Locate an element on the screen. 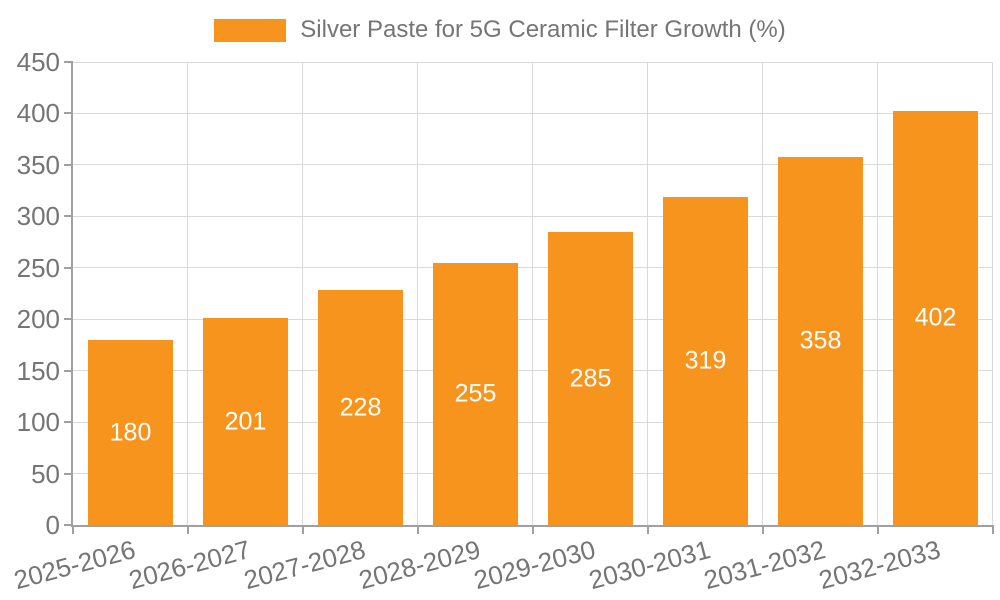 This screenshot has width=1000, height=600. bar-value-label: 228 is located at coordinates (360, 407).